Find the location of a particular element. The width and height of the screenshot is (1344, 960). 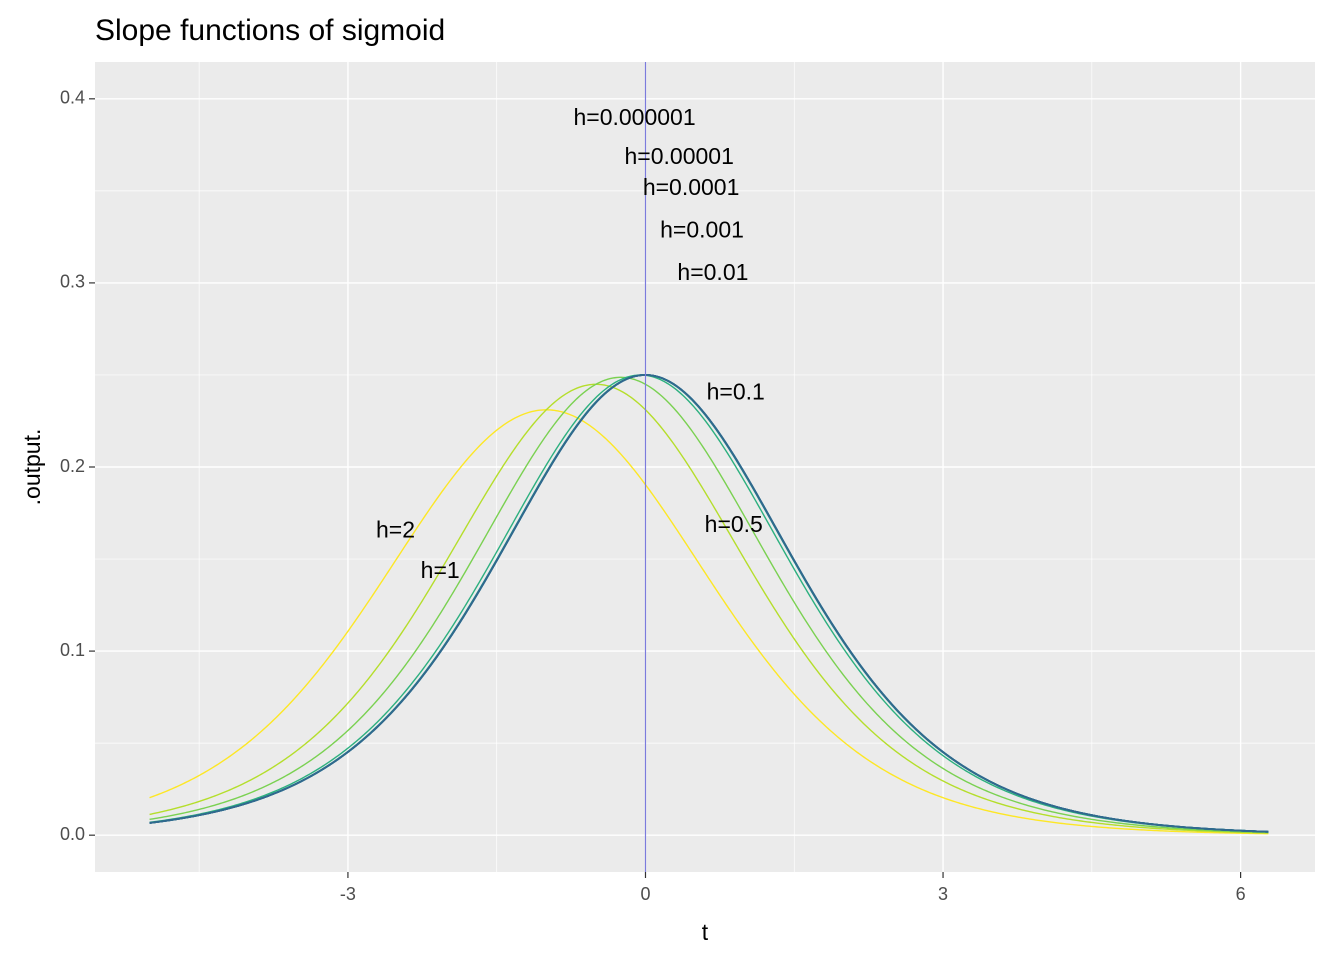

y-tick-label: 0.2 is located at coordinates (72, 466).